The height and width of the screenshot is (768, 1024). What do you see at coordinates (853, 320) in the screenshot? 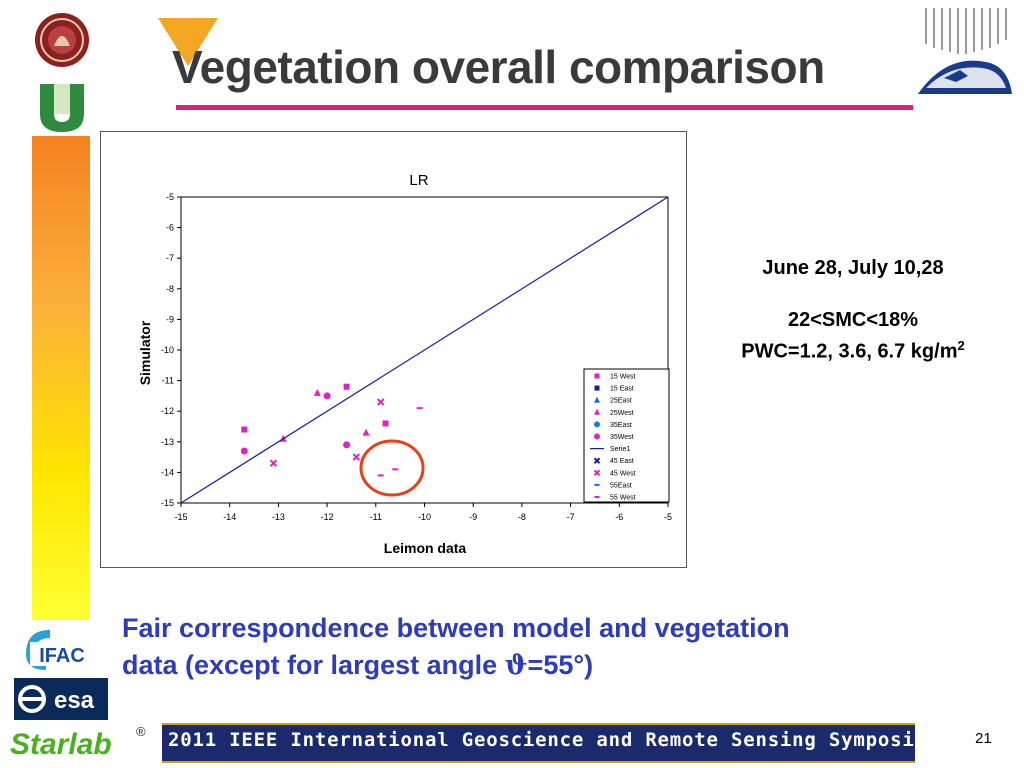
I see `info-smc: 22<SMC<18%` at bounding box center [853, 320].